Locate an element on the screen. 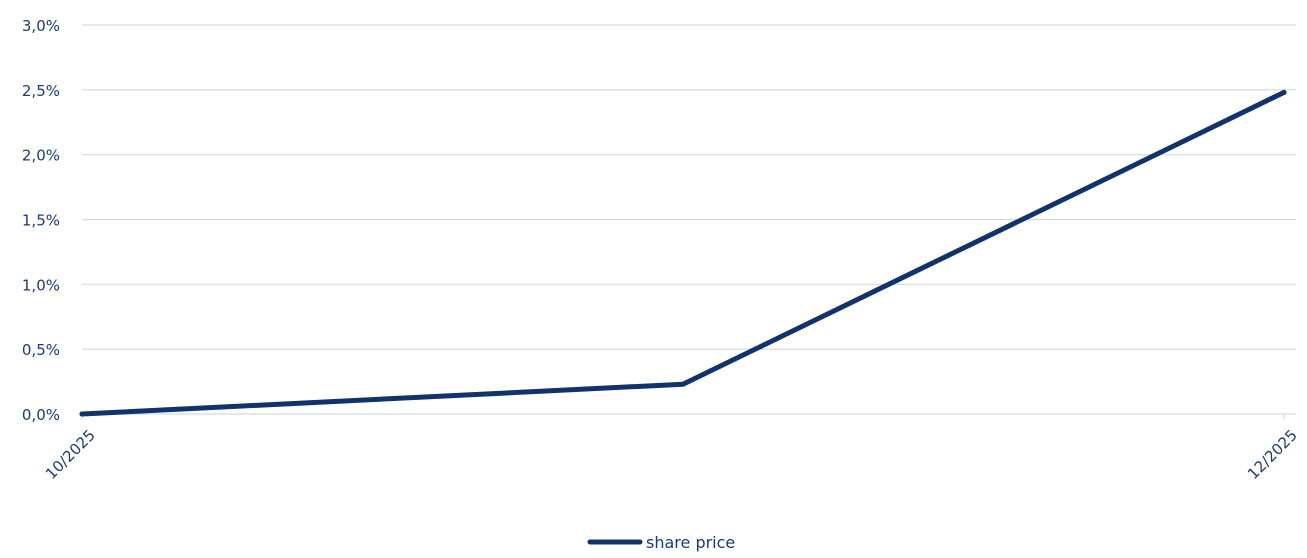 Image resolution: width=1307 pixels, height=558 pixels. legend-label: share price is located at coordinates (690, 542).